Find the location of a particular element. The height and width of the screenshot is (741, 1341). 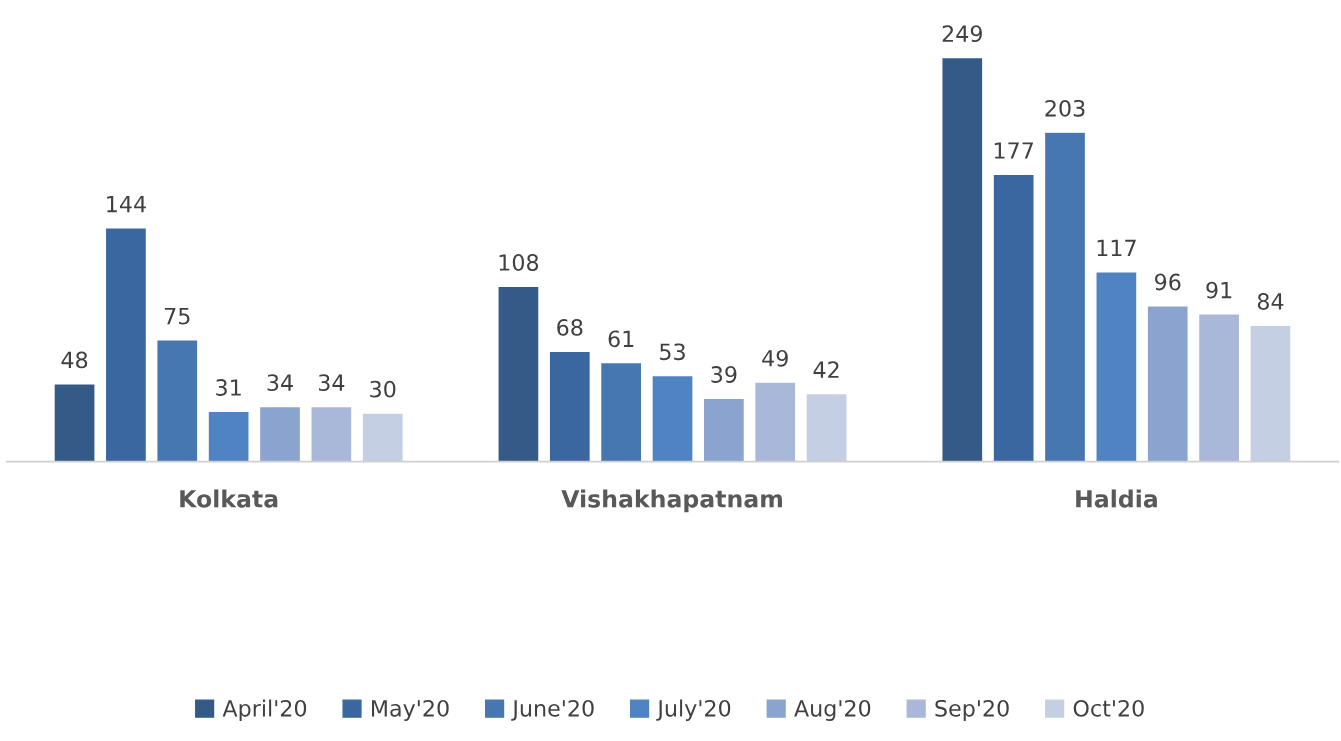

legend-label: June'20 is located at coordinates (552, 710).